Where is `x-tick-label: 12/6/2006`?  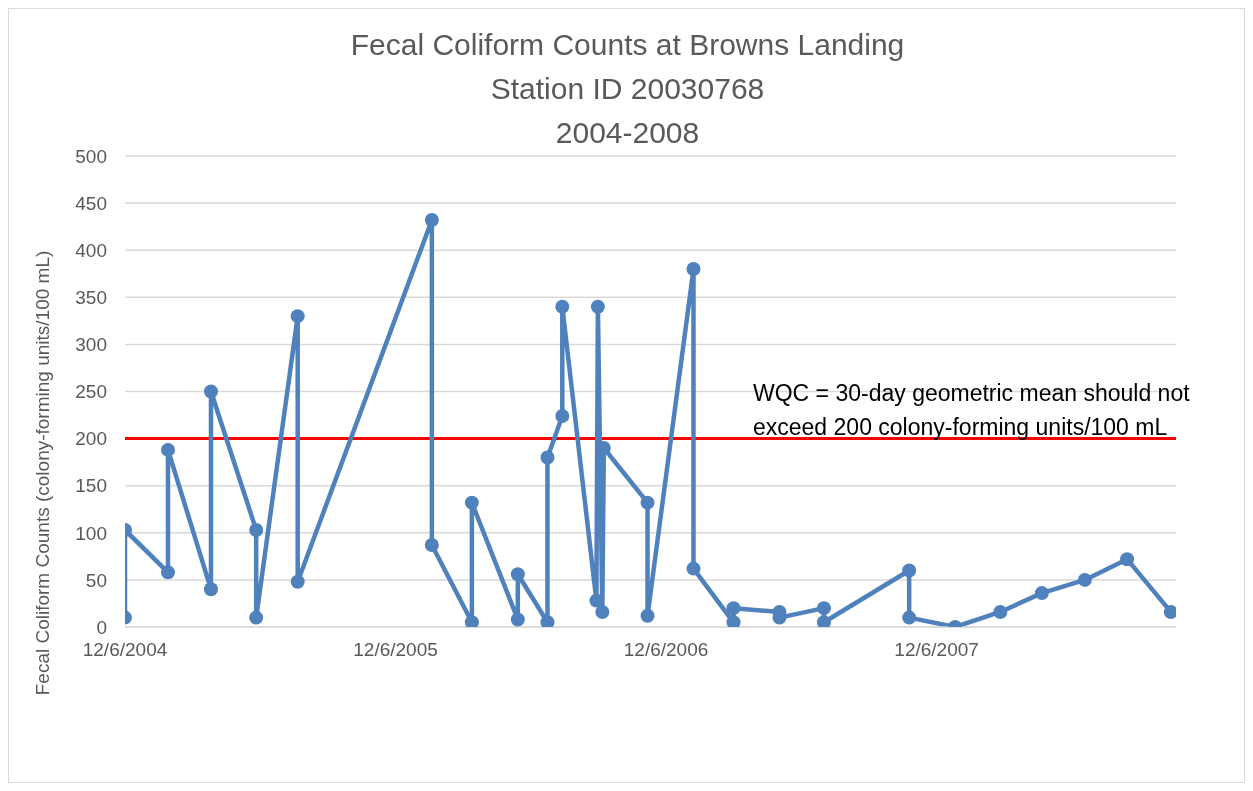
x-tick-label: 12/6/2006 is located at coordinates (666, 650).